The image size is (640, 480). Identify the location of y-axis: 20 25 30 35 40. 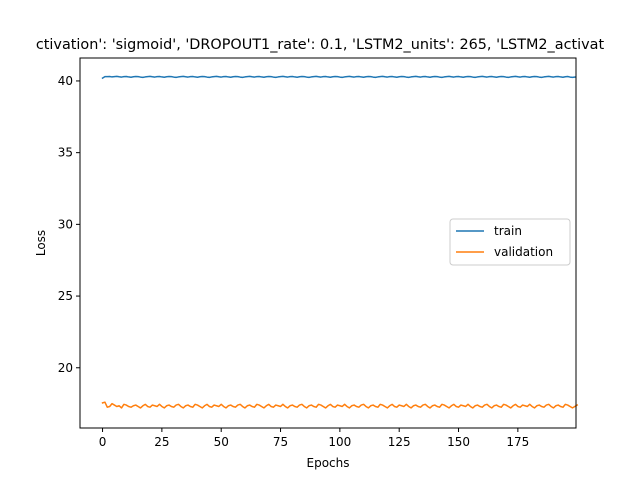
(69, 224).